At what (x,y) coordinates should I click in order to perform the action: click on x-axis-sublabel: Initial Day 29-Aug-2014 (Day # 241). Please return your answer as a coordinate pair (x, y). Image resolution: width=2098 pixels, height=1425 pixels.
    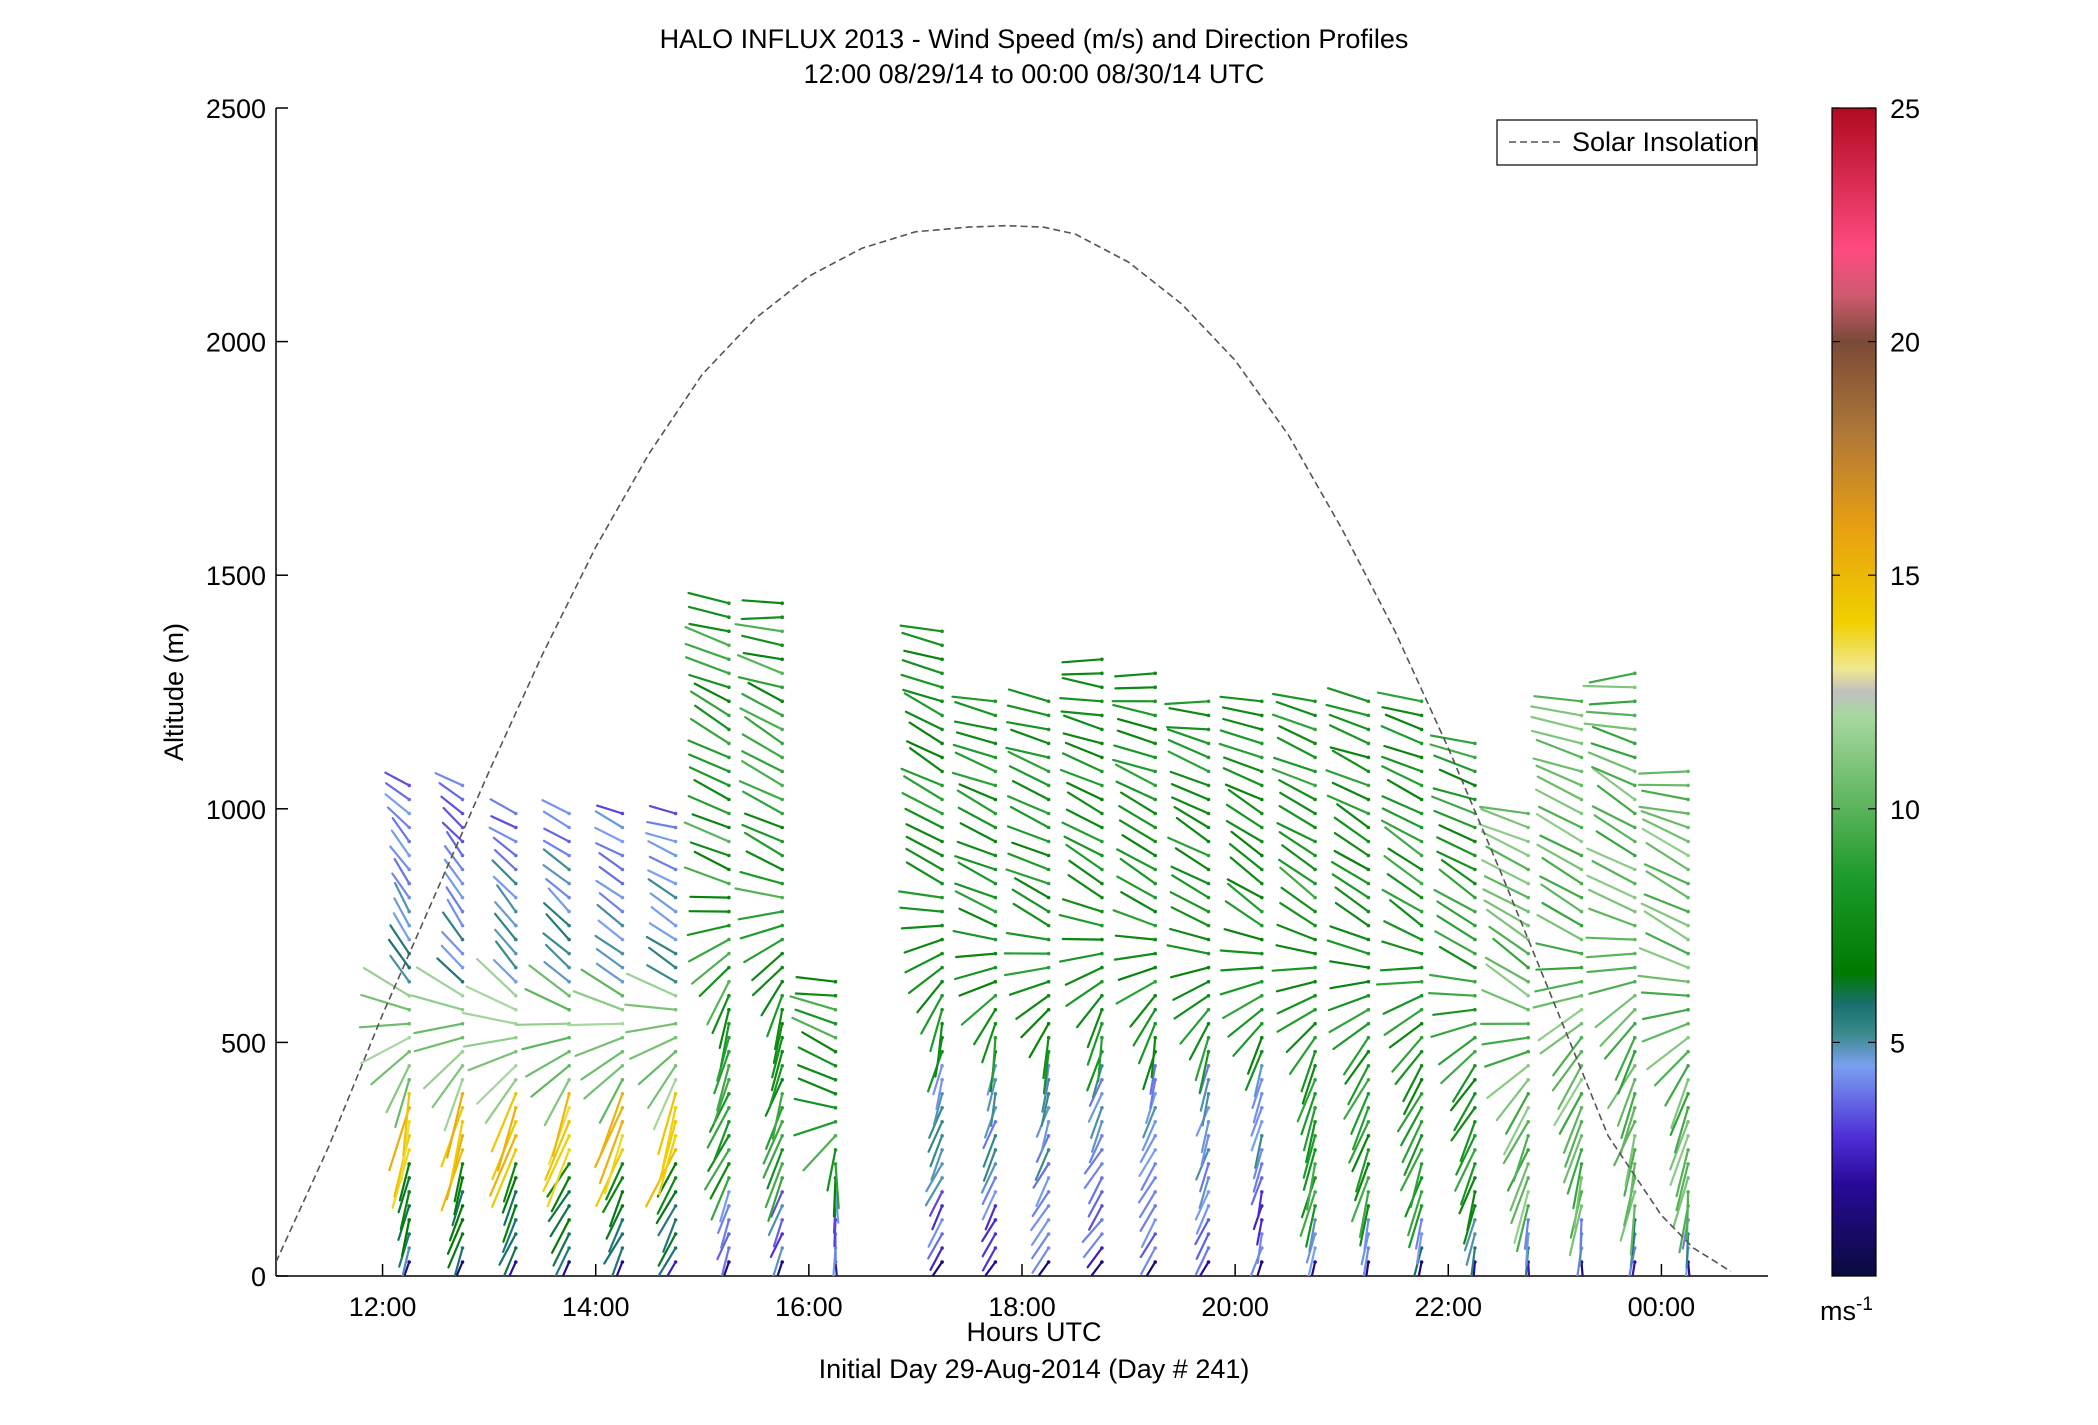
    Looking at the image, I should click on (1034, 1369).